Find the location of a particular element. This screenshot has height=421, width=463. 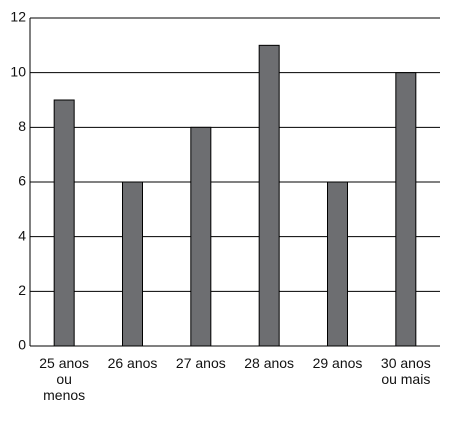

x-tick-label: 29 anos is located at coordinates (337, 363).